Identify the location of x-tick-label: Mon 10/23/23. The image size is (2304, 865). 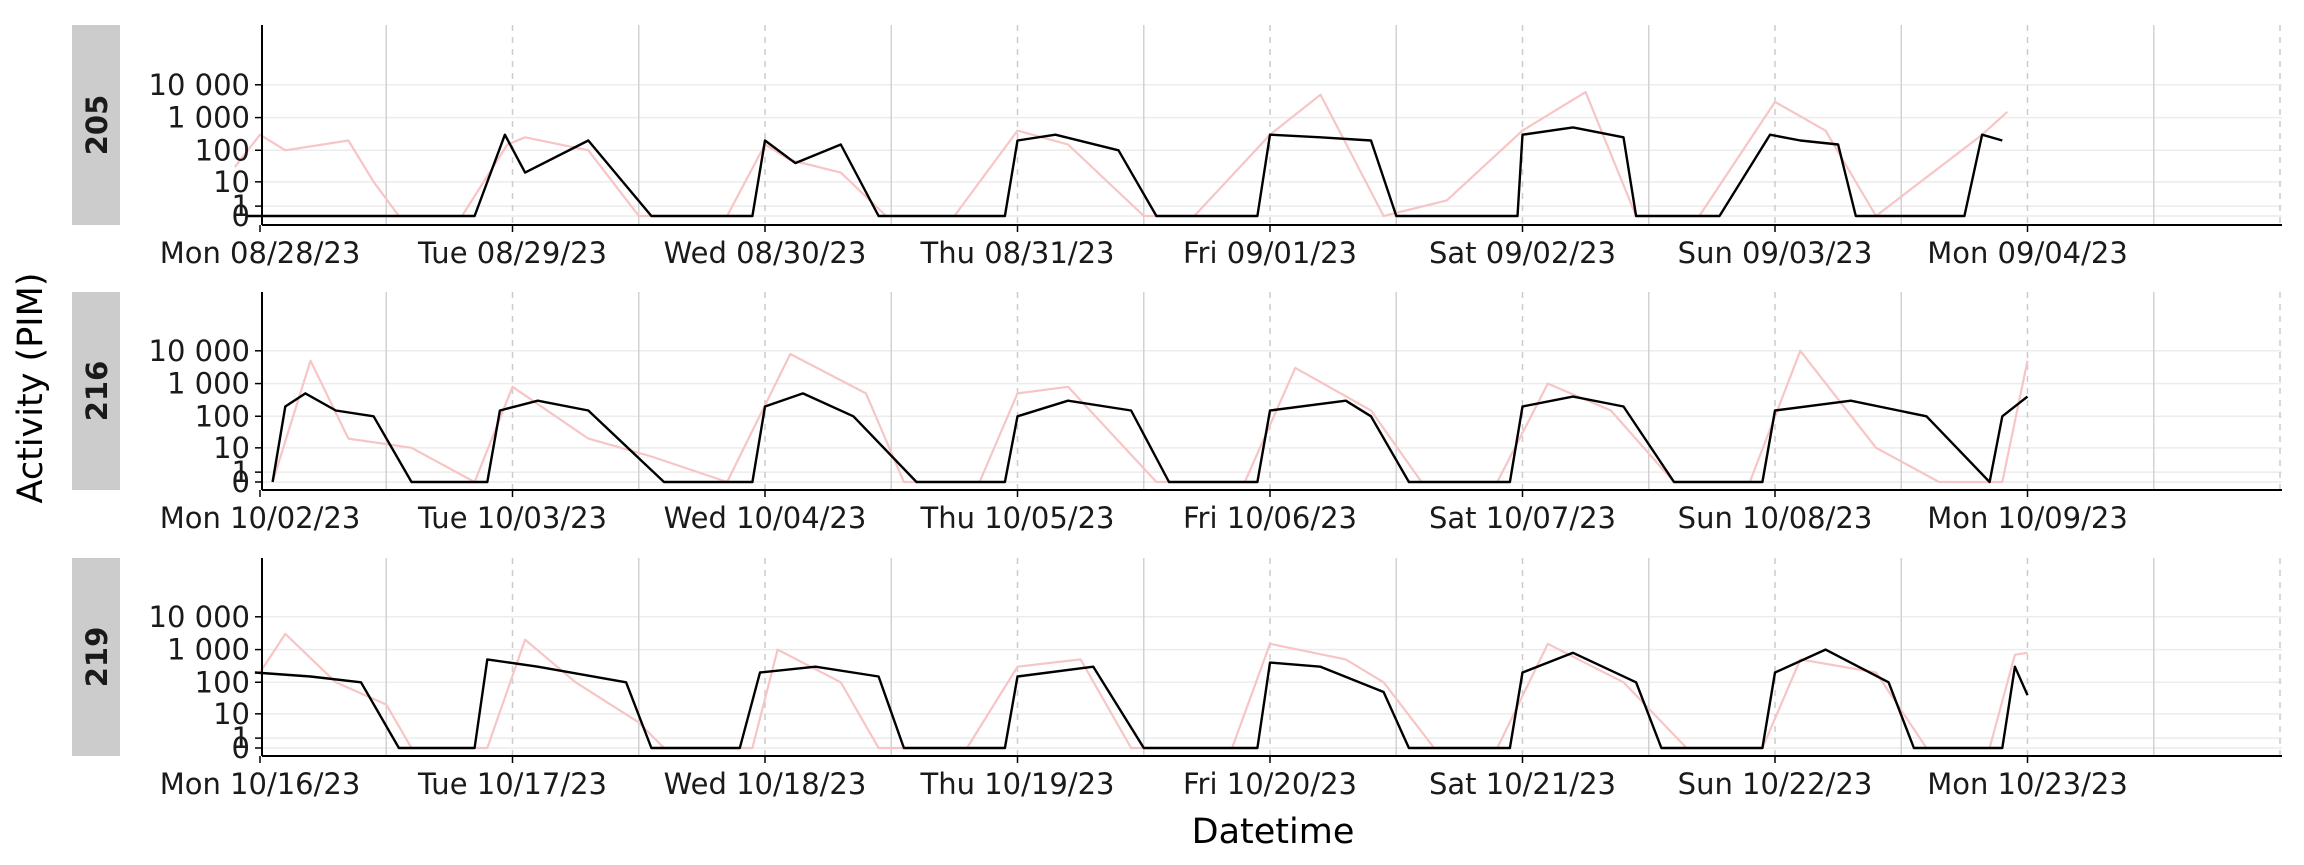
(2027, 784).